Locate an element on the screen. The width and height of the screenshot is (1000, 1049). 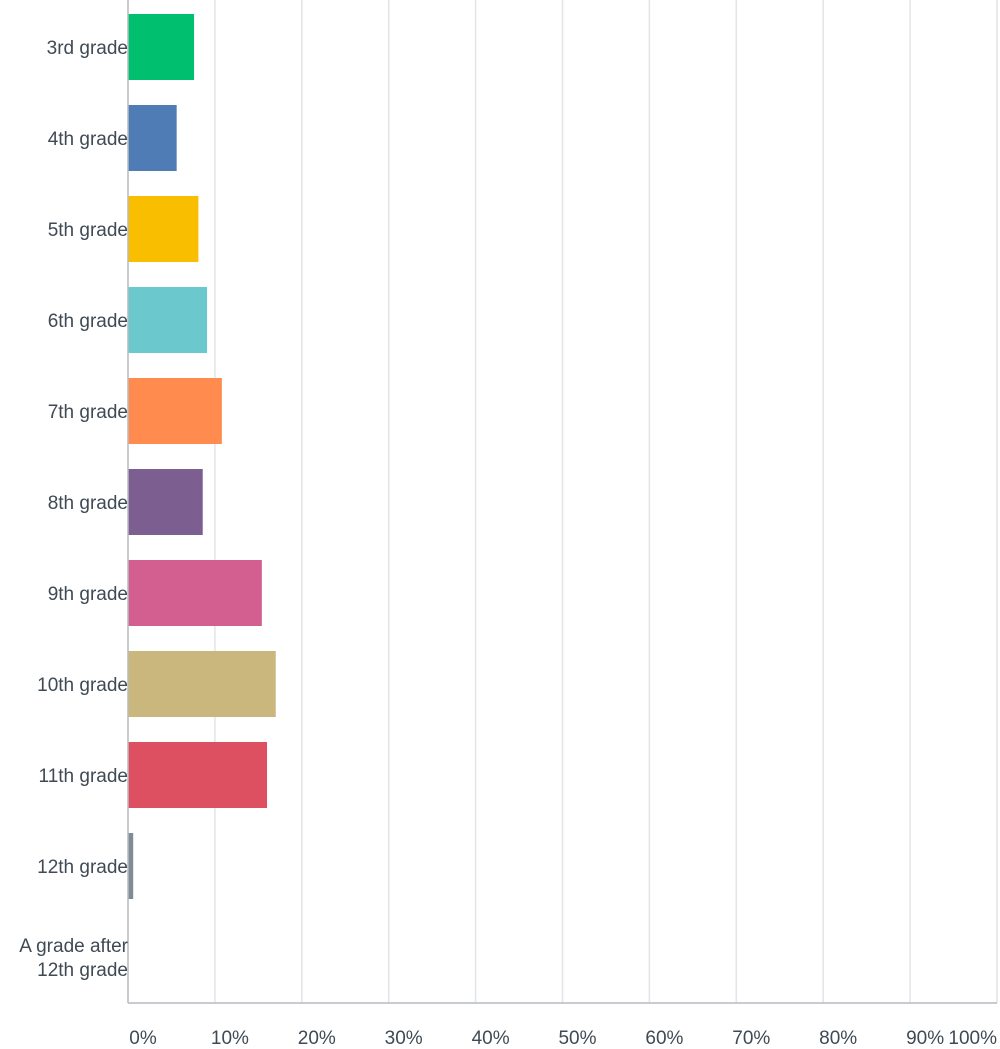
category-label: 7th grade is located at coordinates (88, 412).